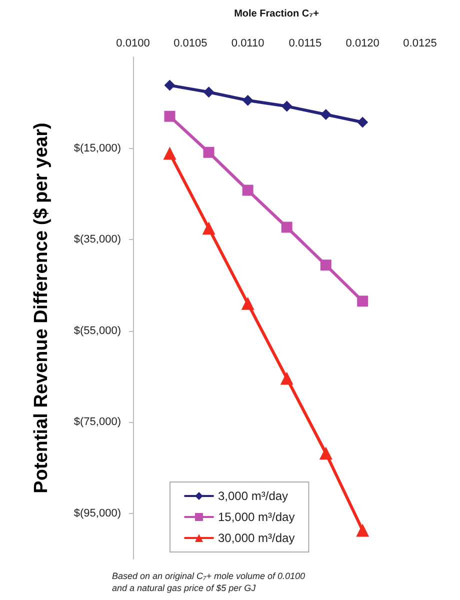  Describe the element at coordinates (305, 44) in the screenshot. I see `x-tick-label: 0.0115` at that location.